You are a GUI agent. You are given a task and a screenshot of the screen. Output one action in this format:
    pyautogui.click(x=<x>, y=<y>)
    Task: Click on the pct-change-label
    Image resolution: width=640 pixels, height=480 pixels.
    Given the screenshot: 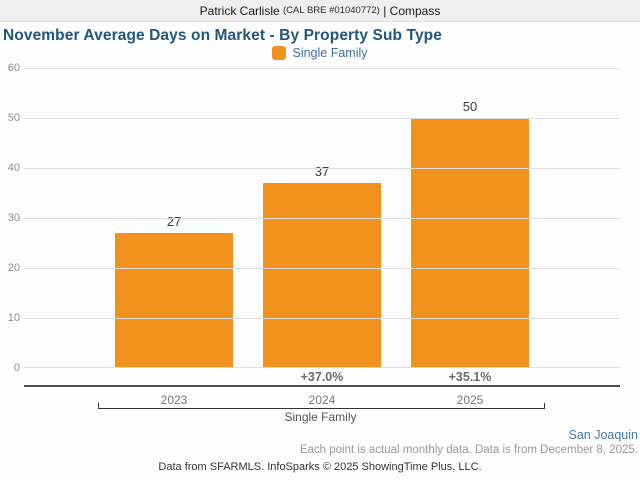 What is the action you would take?
    pyautogui.click(x=174, y=377)
    